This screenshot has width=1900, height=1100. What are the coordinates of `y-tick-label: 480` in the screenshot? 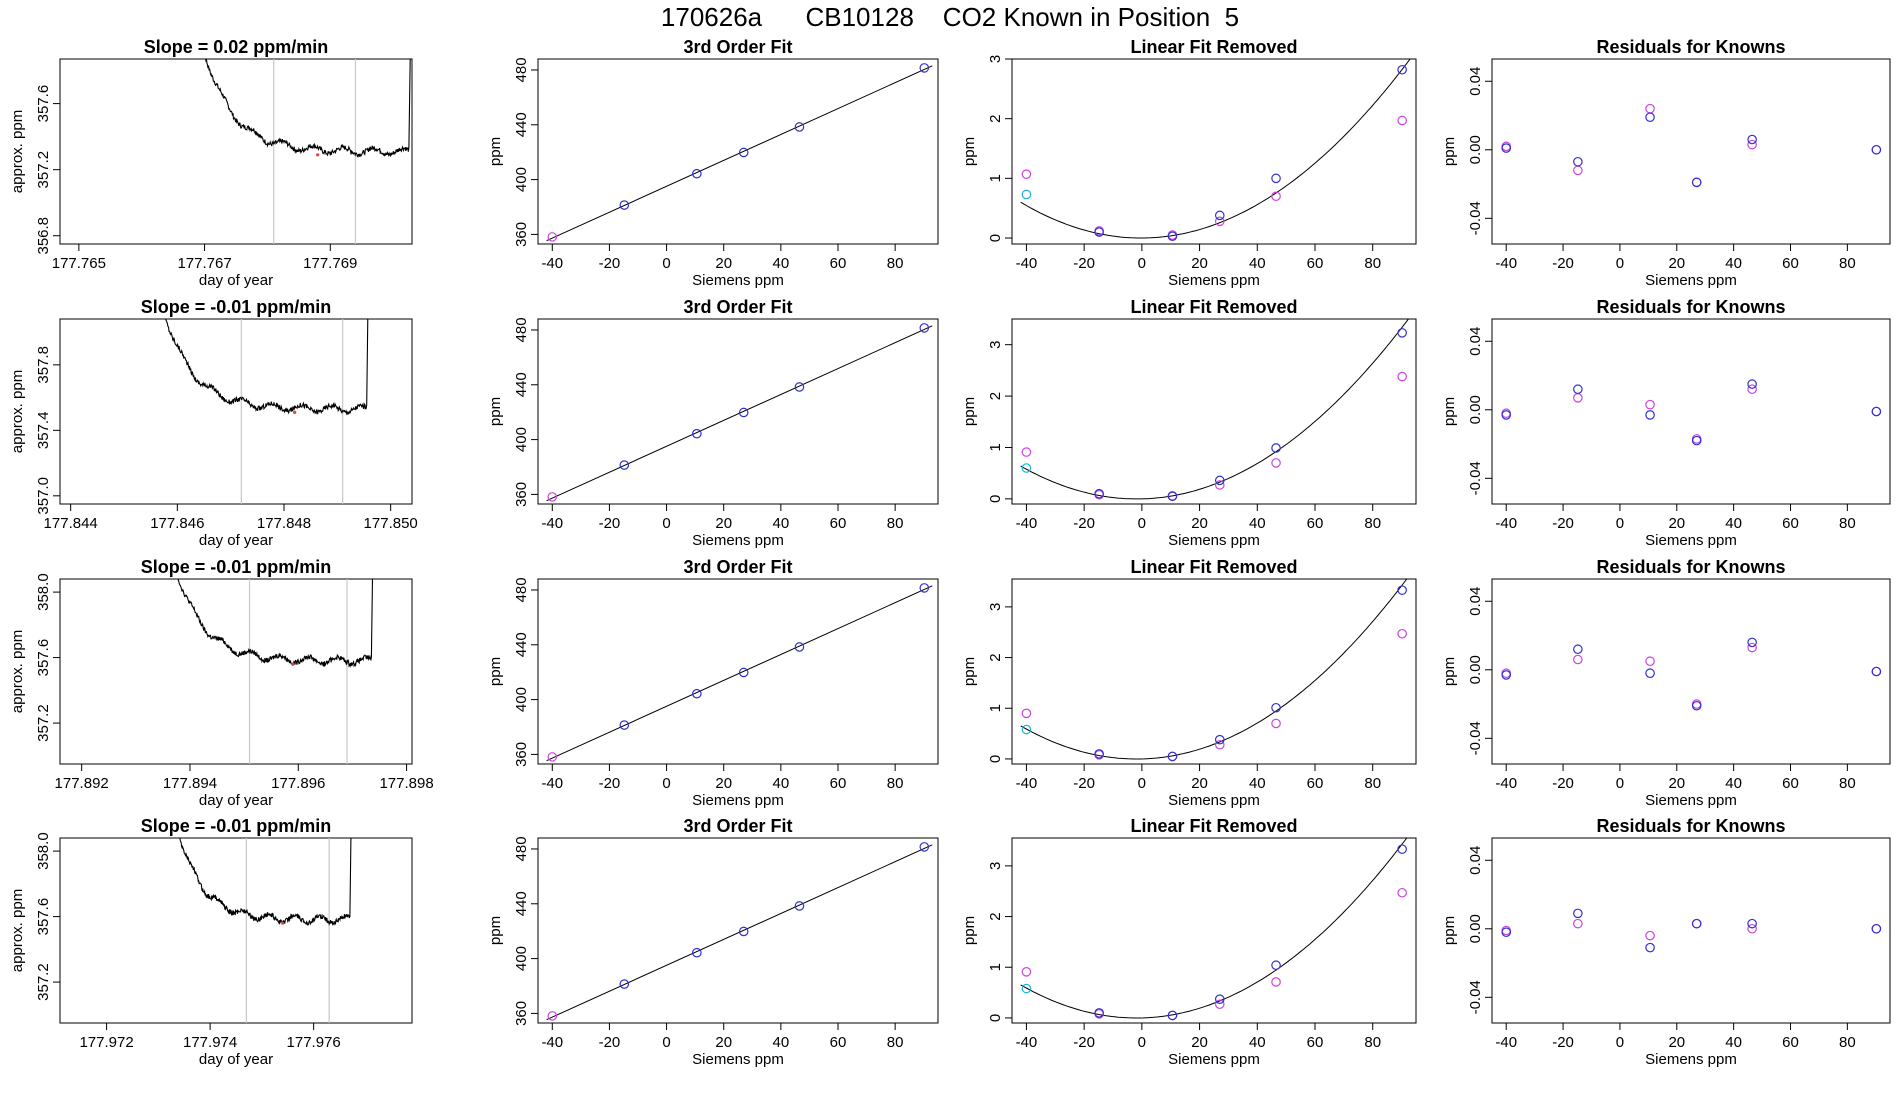 It's located at (521, 589).